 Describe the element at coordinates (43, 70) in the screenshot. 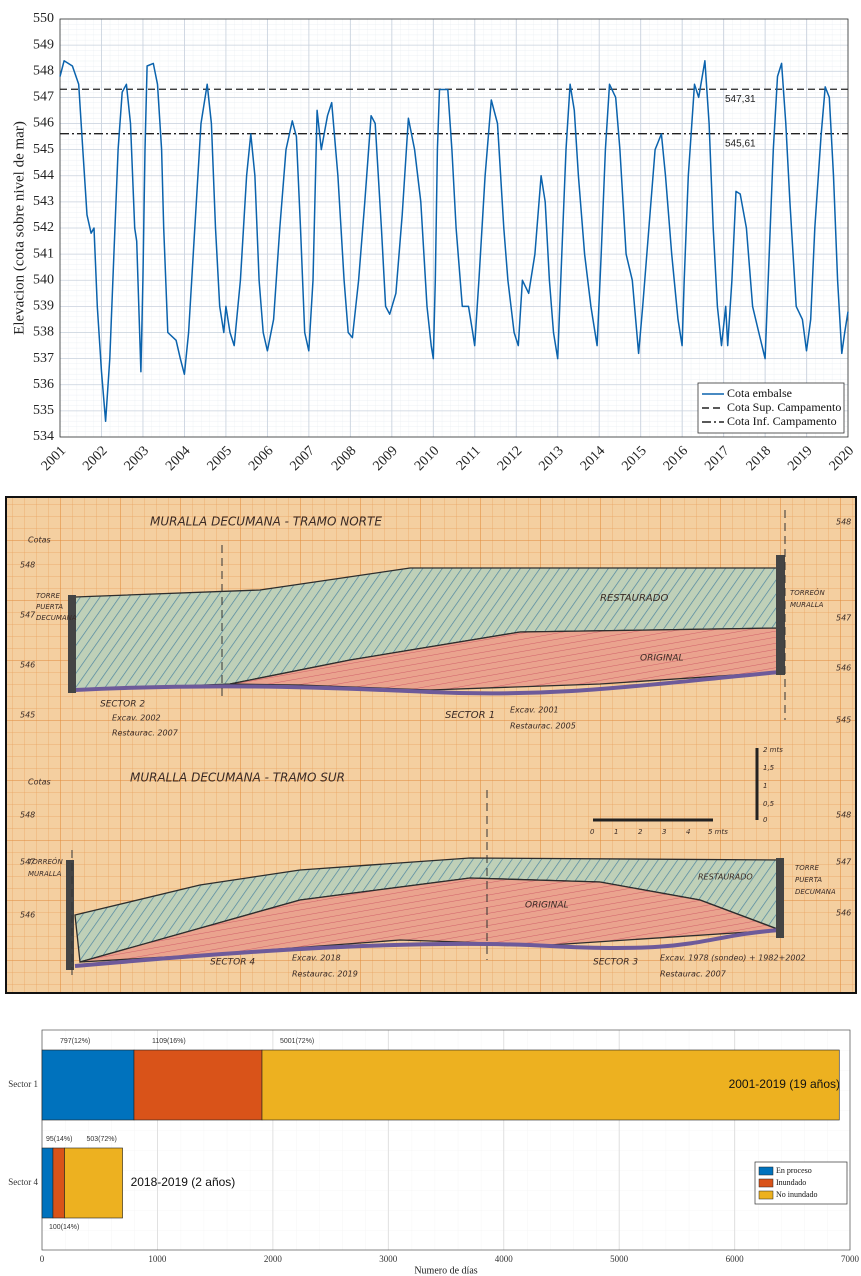

I see `y-tick-label: 548` at that location.